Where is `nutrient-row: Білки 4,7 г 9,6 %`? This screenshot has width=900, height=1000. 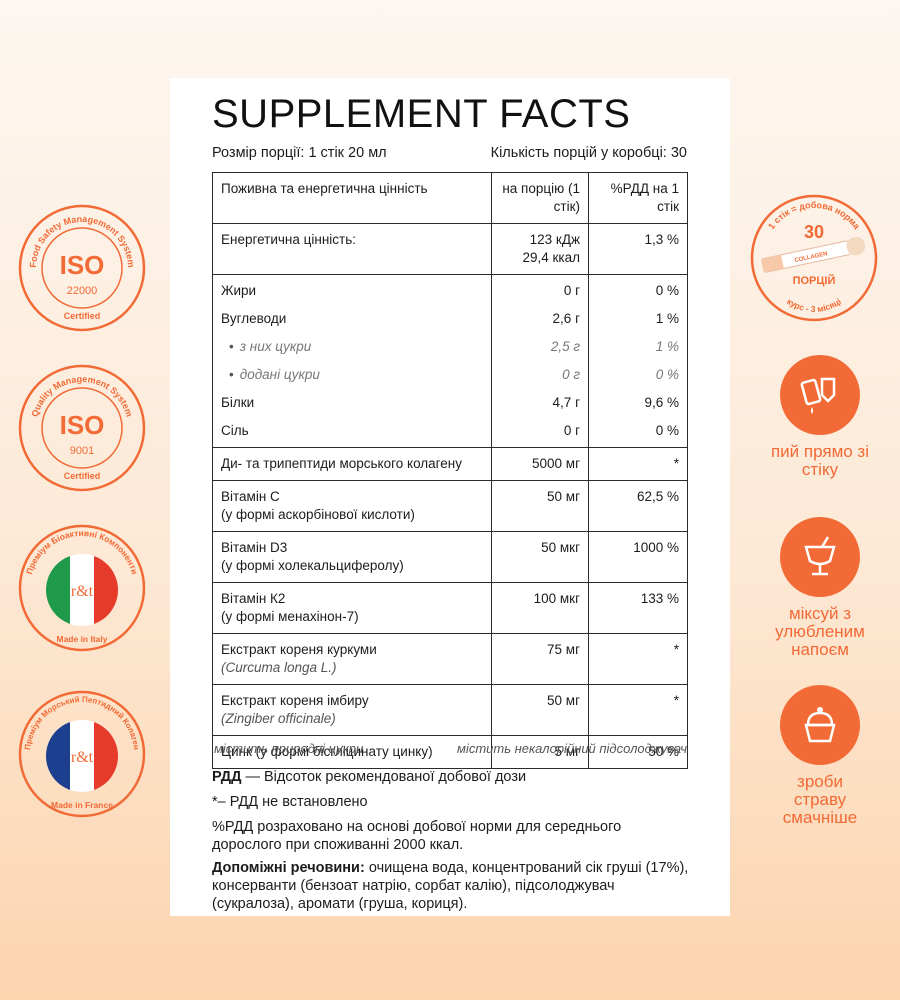 nutrient-row: Білки 4,7 г 9,6 % is located at coordinates (450, 403).